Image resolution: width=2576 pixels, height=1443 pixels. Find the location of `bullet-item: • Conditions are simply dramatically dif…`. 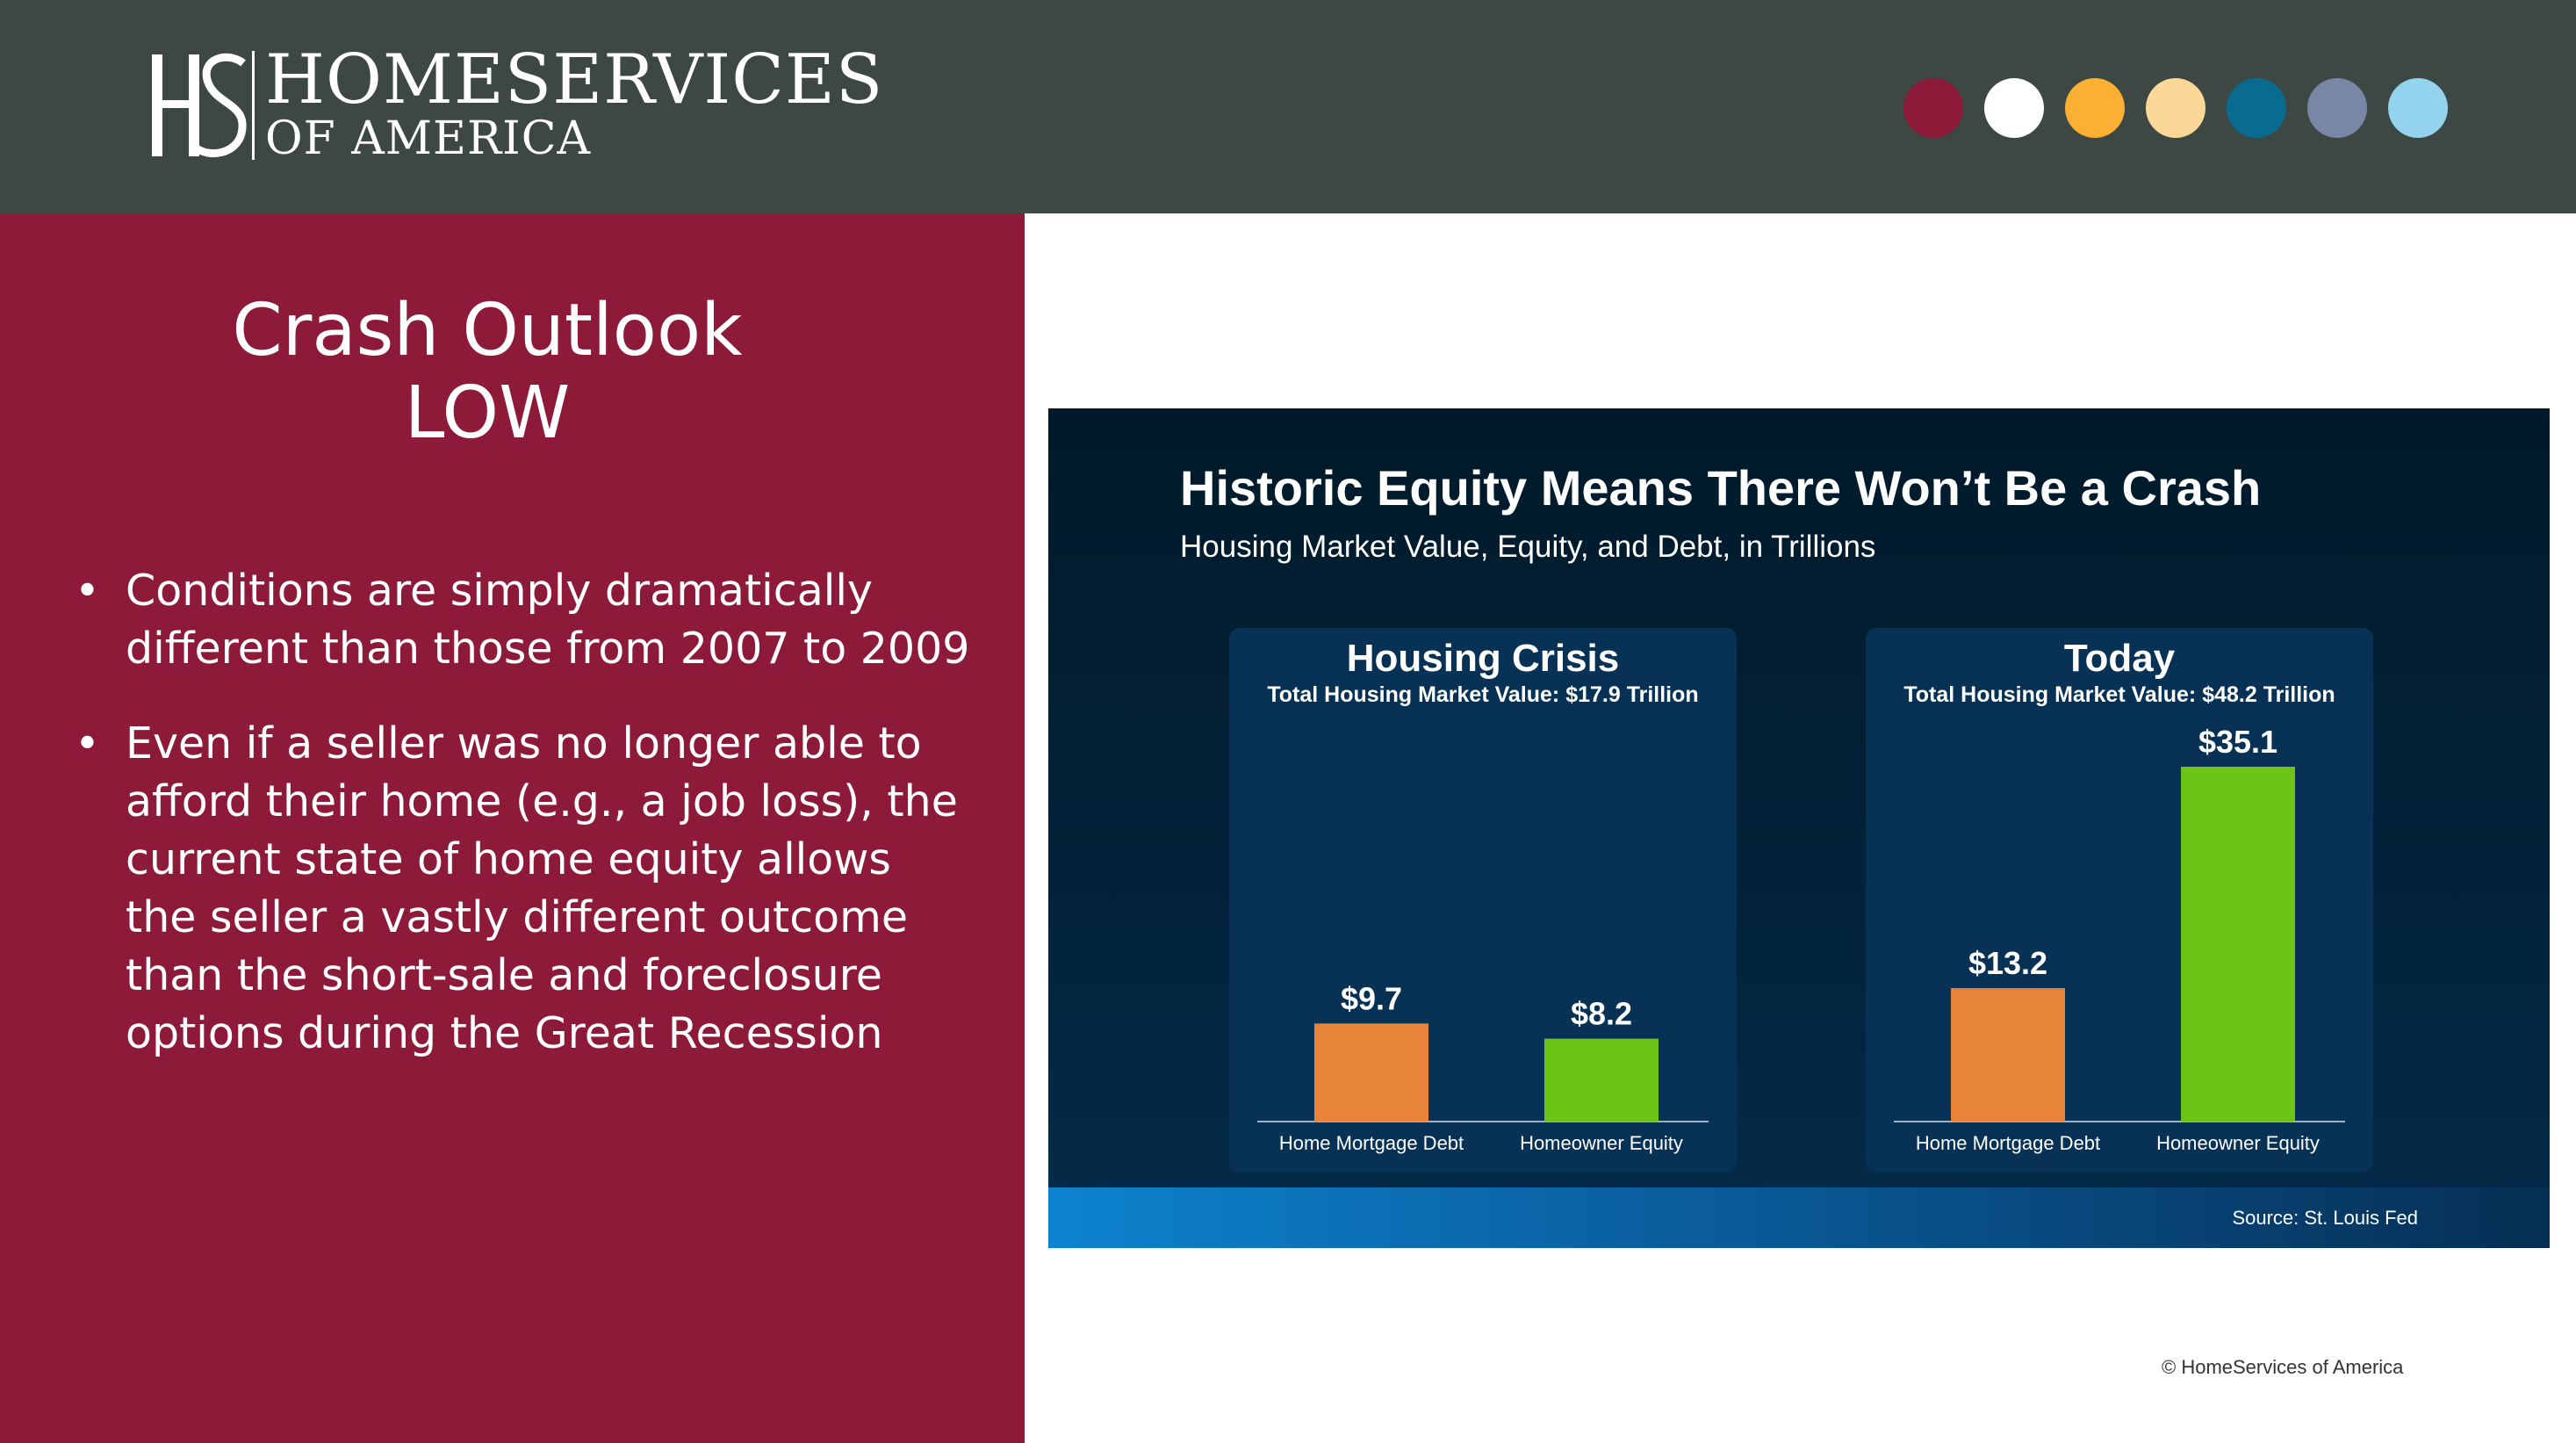

bullet-item: • Conditions are simply dramatically dif… is located at coordinates (522, 620).